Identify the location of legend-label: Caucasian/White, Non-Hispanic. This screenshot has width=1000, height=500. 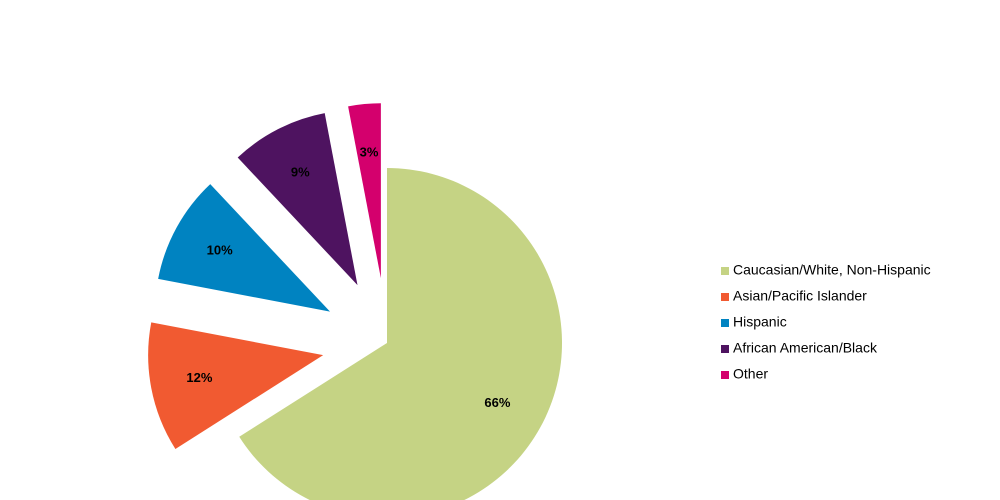
(832, 270).